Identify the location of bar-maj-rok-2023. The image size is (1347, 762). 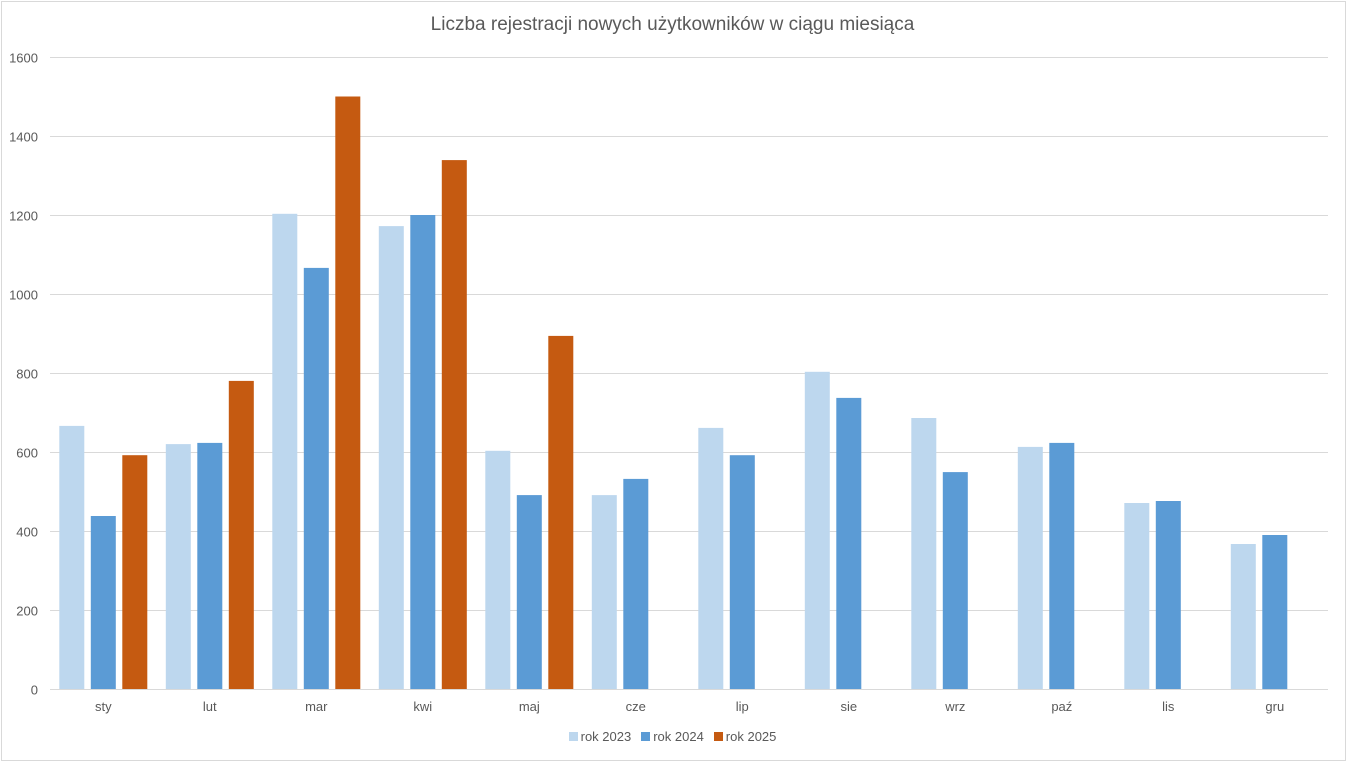
(498, 569).